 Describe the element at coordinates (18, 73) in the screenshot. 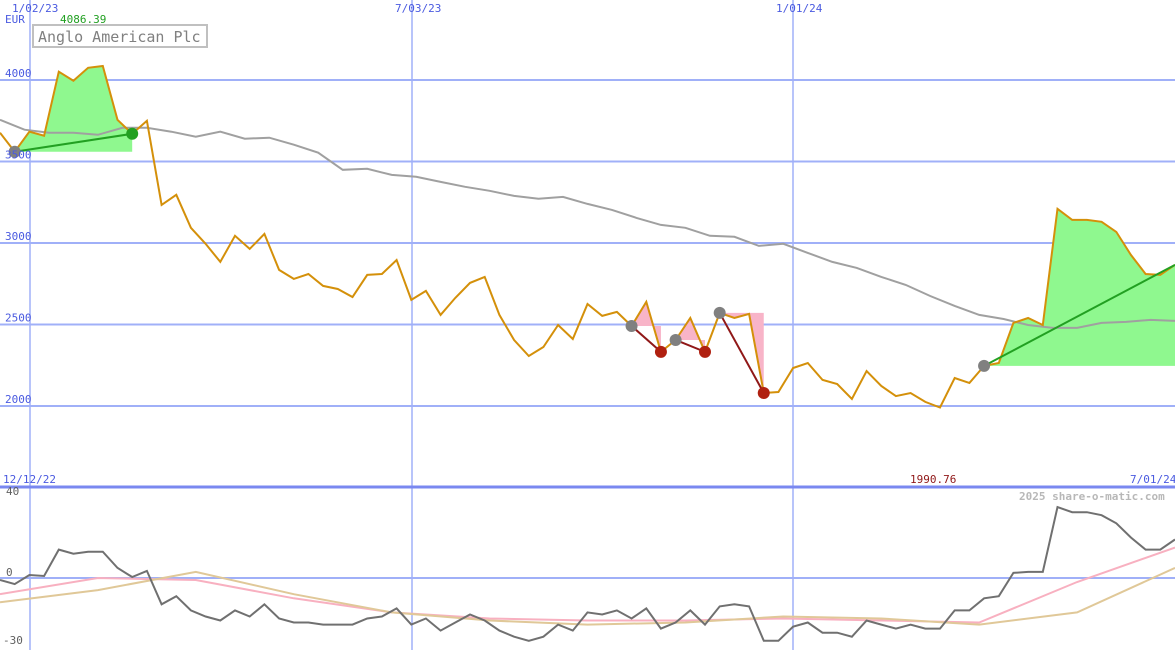

I see `y-tick-label: 4000` at that location.